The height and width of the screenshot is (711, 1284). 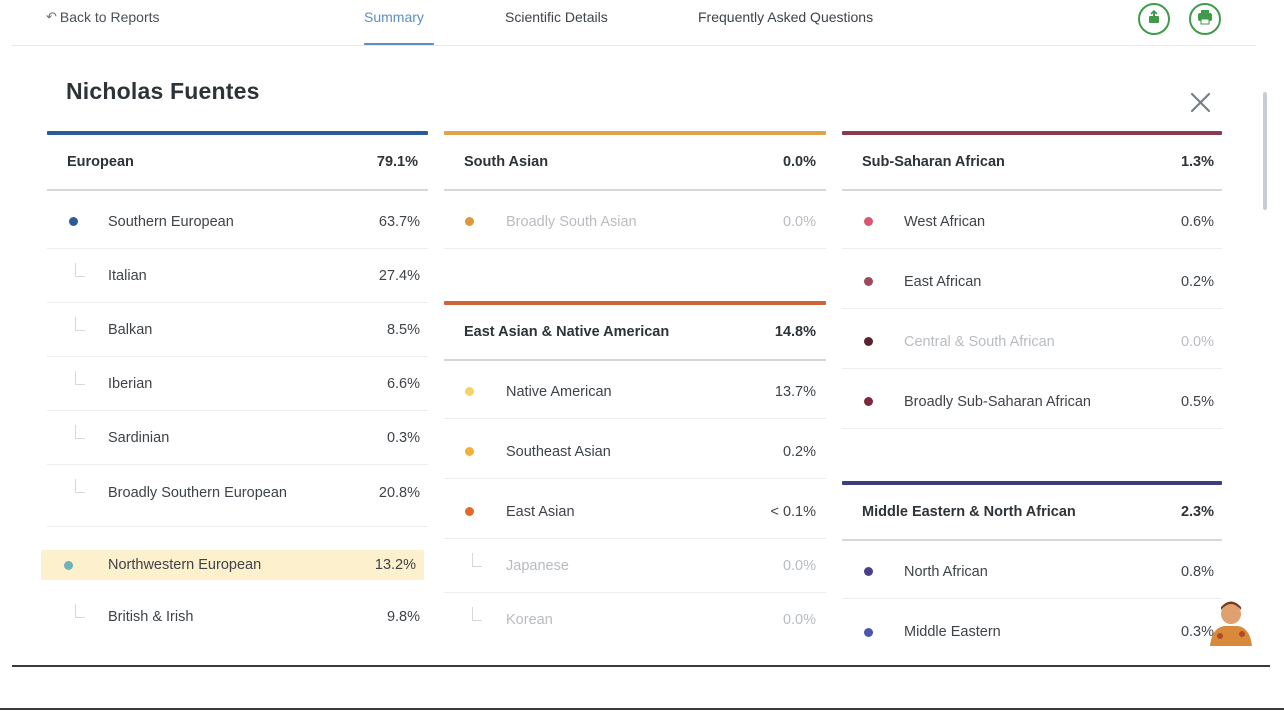 I want to click on row-label: Broadly Sub-Saharan African, so click(x=997, y=401).